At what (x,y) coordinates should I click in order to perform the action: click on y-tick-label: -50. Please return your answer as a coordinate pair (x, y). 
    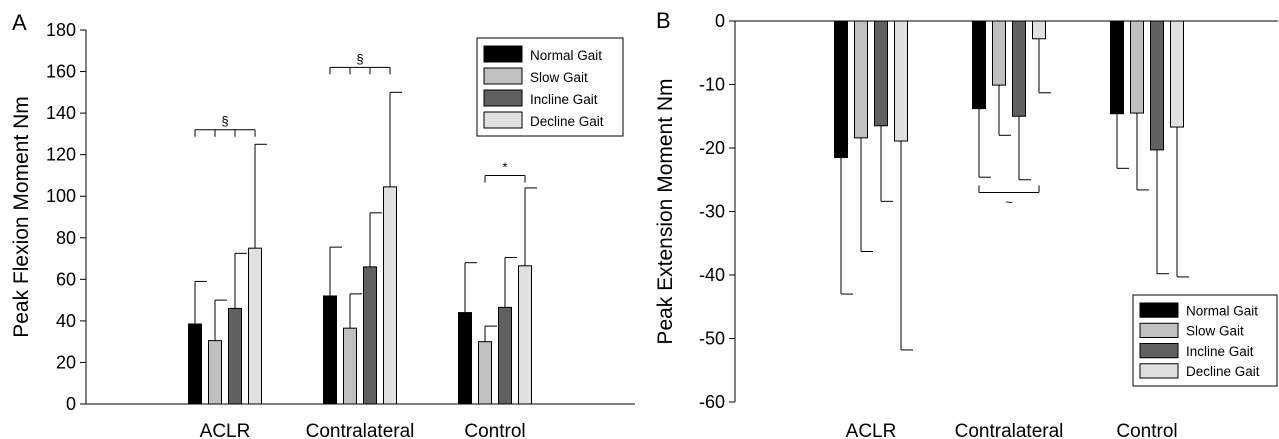
    Looking at the image, I should click on (712, 339).